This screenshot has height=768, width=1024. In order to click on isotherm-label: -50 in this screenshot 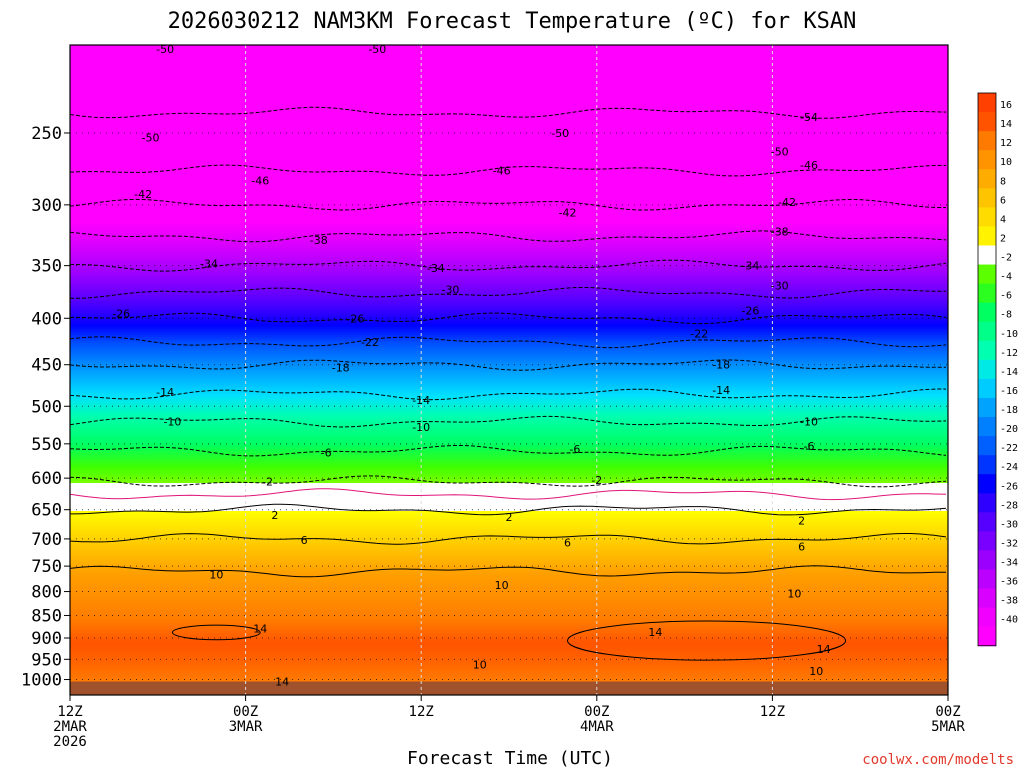, I will do `click(377, 49)`.